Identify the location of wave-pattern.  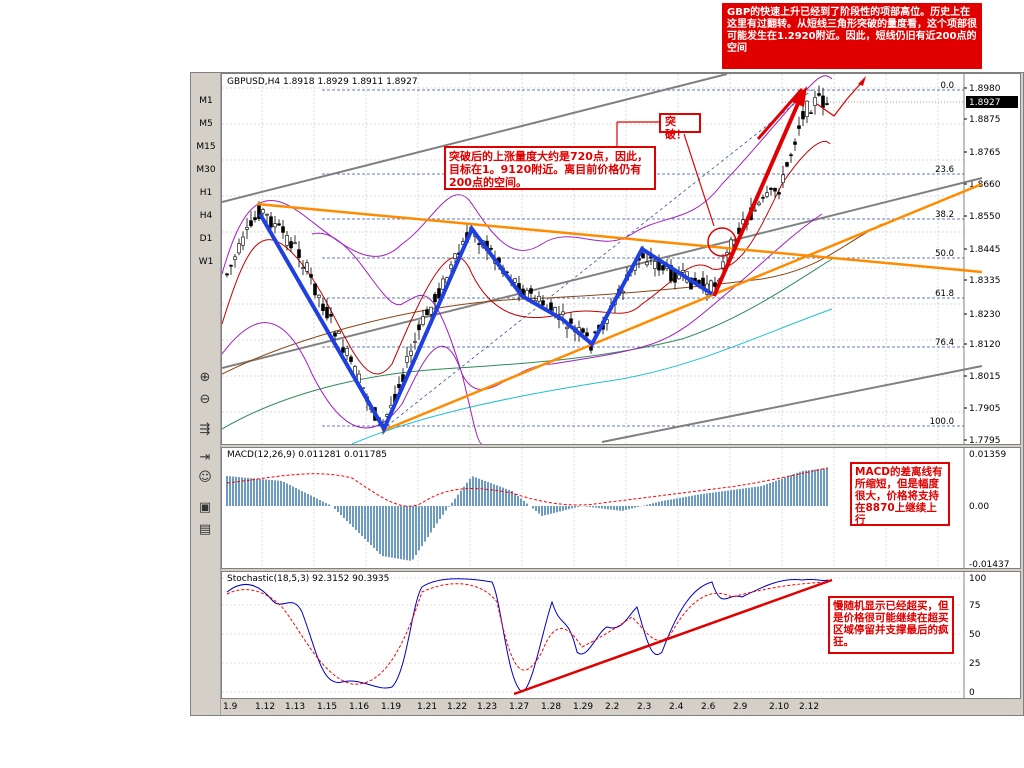
(486, 323).